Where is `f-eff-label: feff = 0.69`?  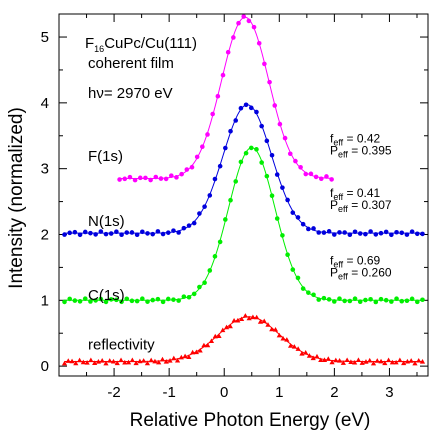 f-eff-label: feff = 0.69 is located at coordinates (355, 261).